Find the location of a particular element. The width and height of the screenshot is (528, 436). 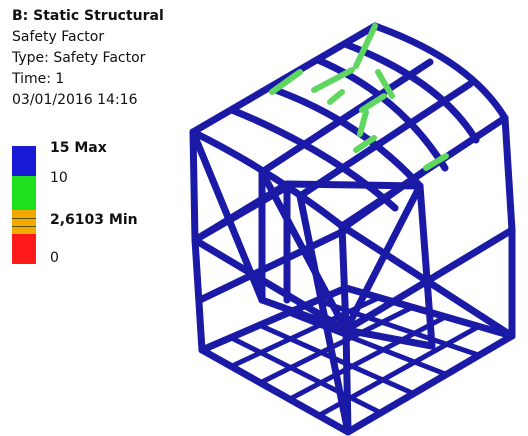

color-band-min is located at coordinates (24, 222).